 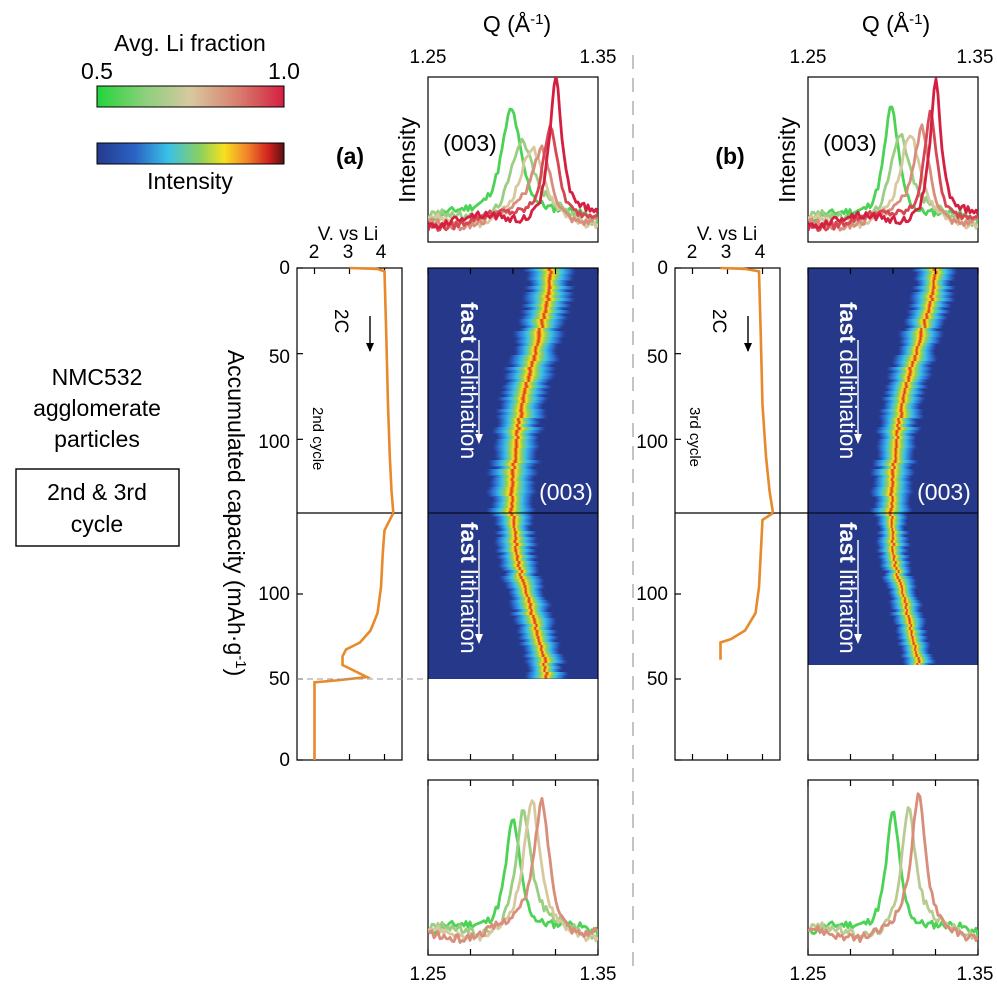 What do you see at coordinates (428, 974) in the screenshot?
I see `panel-a-bq-tick-left: 1.25` at bounding box center [428, 974].